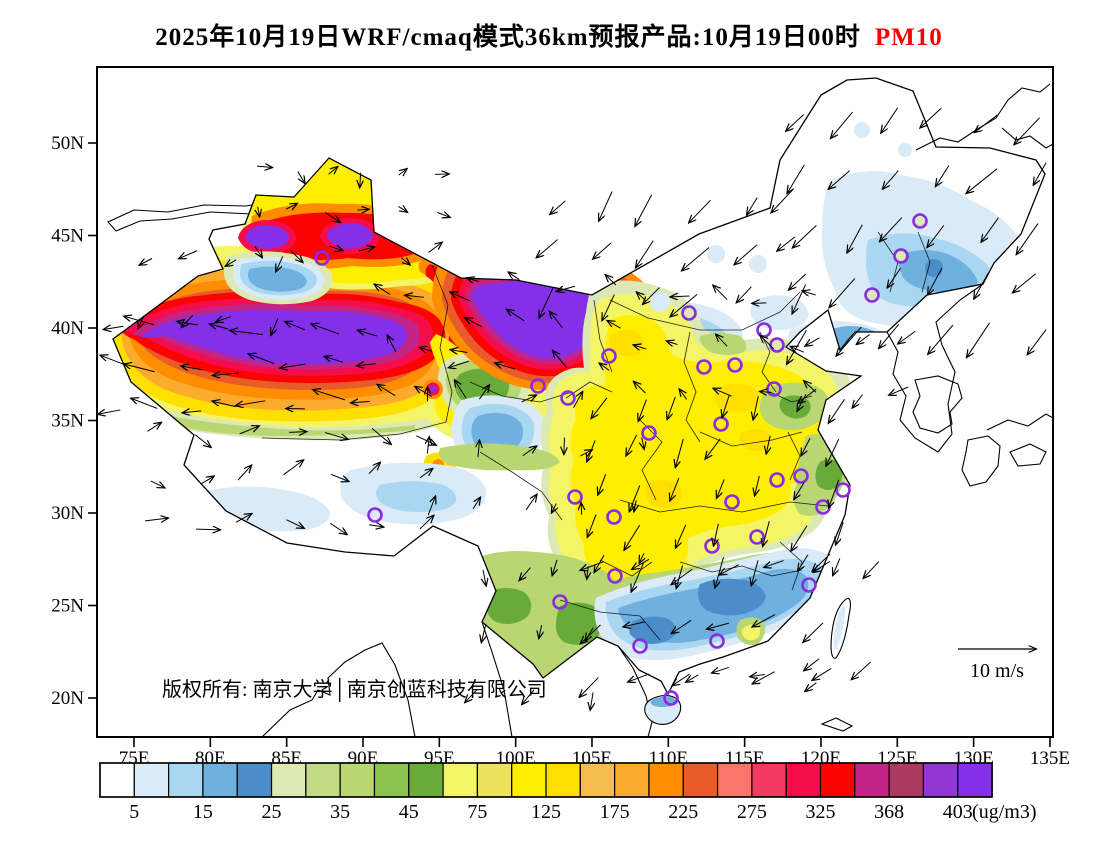  What do you see at coordinates (67, 513) in the screenshot?
I see `y-axis-label: 30N` at bounding box center [67, 513].